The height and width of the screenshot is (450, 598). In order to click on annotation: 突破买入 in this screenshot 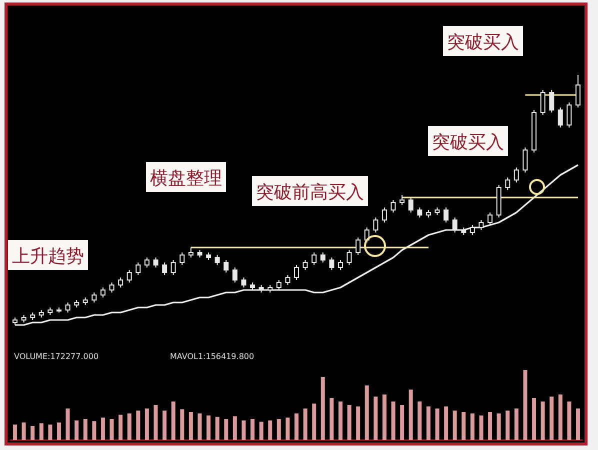, I will do `click(468, 142)`.